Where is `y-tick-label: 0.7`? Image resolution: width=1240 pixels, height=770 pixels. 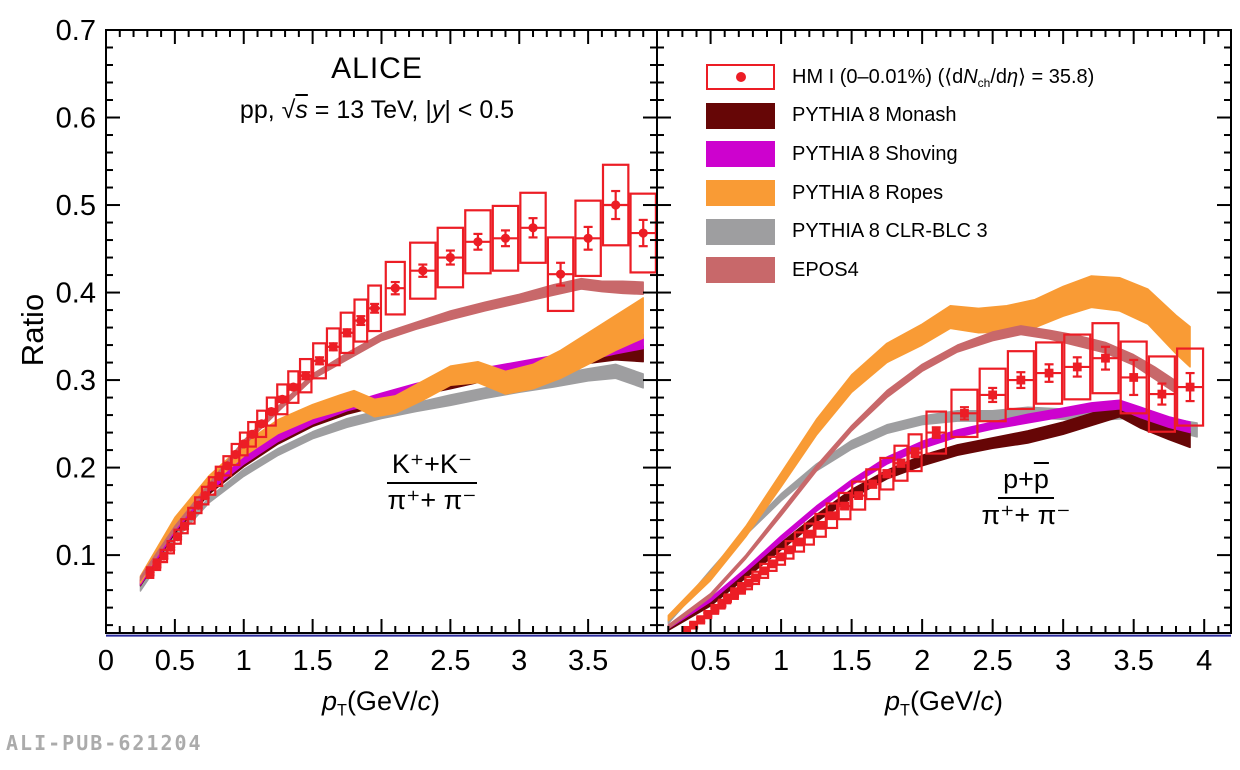 y-tick-label: 0.7 is located at coordinates (76, 31).